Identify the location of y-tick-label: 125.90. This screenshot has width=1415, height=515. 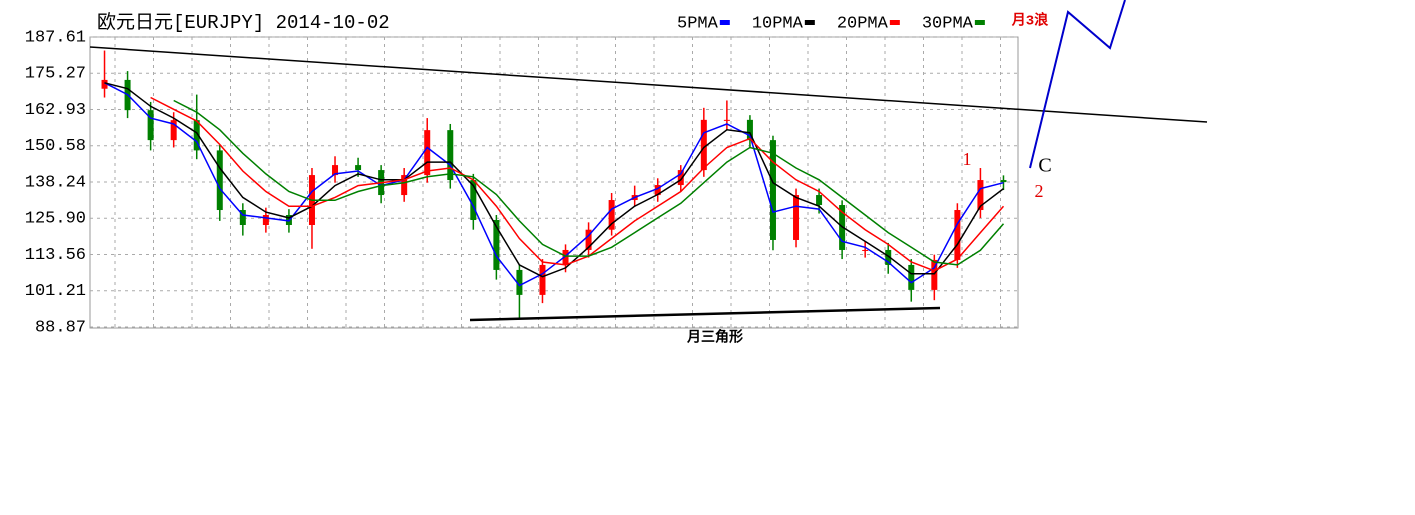
(55, 219).